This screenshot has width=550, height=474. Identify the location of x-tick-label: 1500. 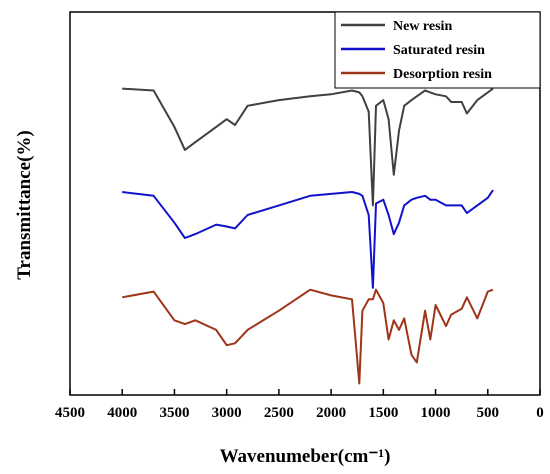
(383, 413).